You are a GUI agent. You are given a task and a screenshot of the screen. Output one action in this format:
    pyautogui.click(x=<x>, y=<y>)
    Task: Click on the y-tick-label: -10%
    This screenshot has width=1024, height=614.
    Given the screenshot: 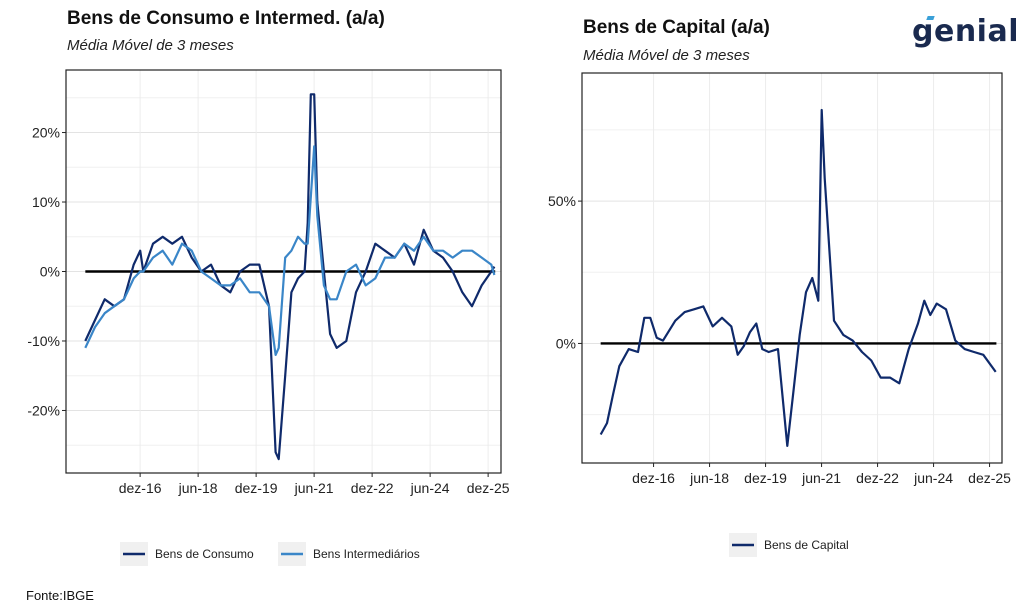 What is the action you would take?
    pyautogui.click(x=43, y=341)
    